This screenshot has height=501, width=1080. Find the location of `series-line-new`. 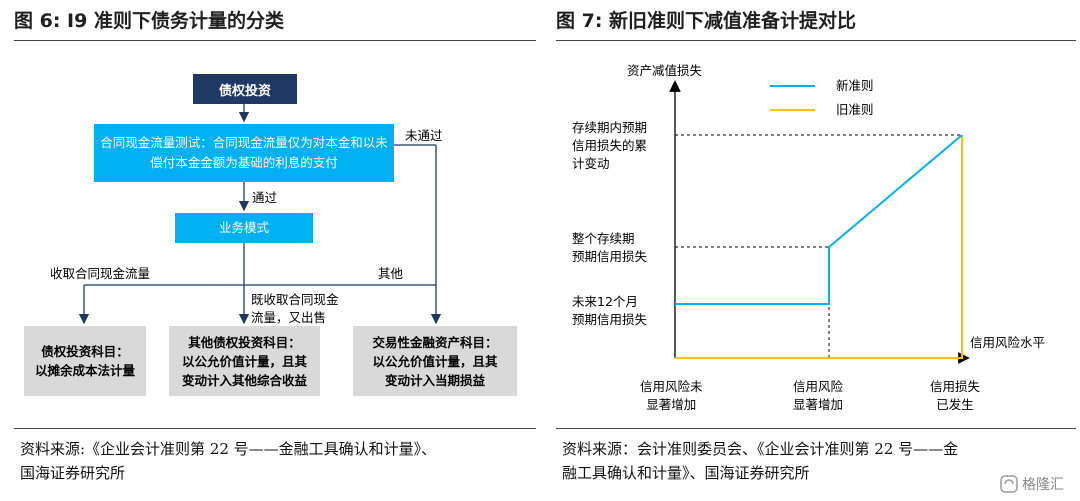

series-line-new is located at coordinates (819, 219).